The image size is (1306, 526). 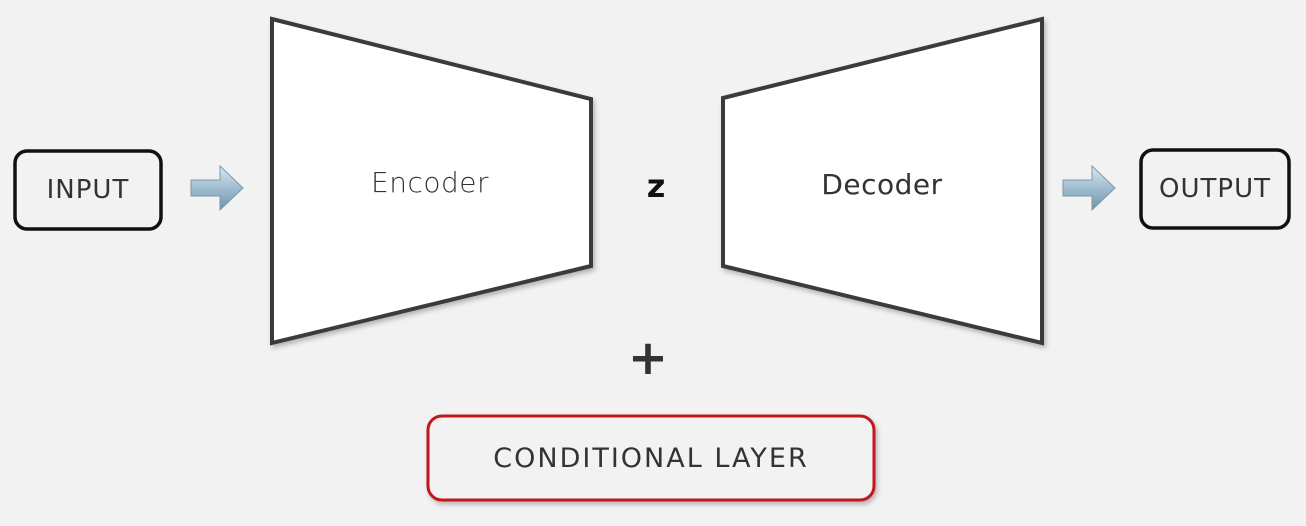 What do you see at coordinates (656, 186) in the screenshot?
I see `latent-z-label: z` at bounding box center [656, 186].